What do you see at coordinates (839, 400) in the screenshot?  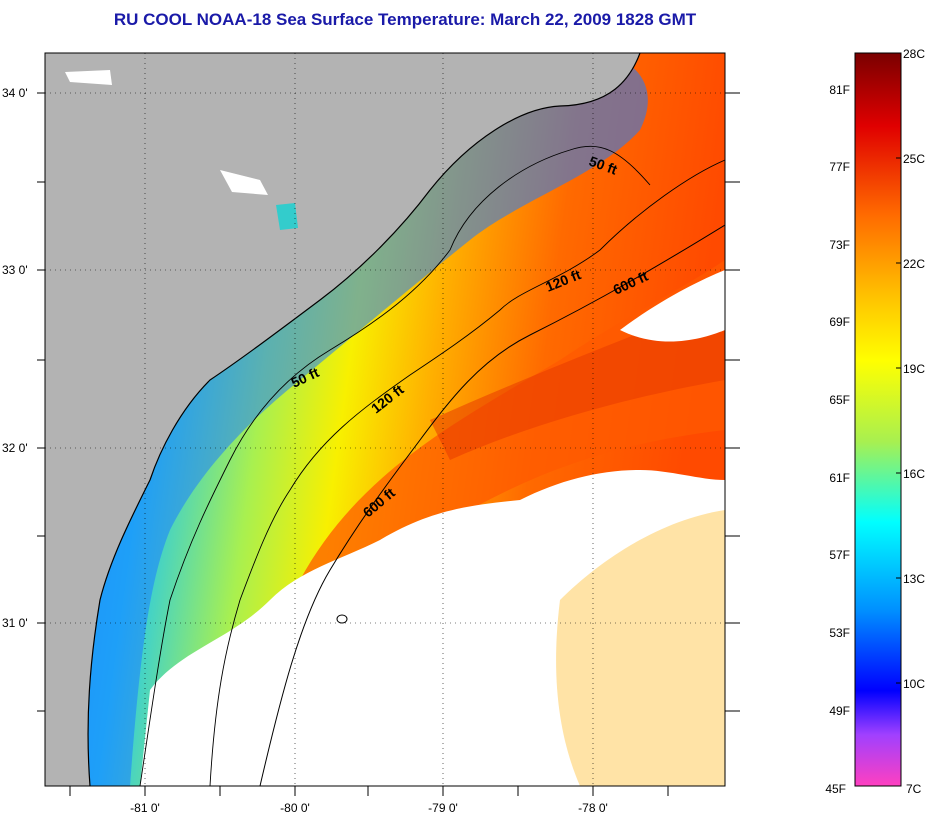 I see `cb-f-4: 65F` at bounding box center [839, 400].